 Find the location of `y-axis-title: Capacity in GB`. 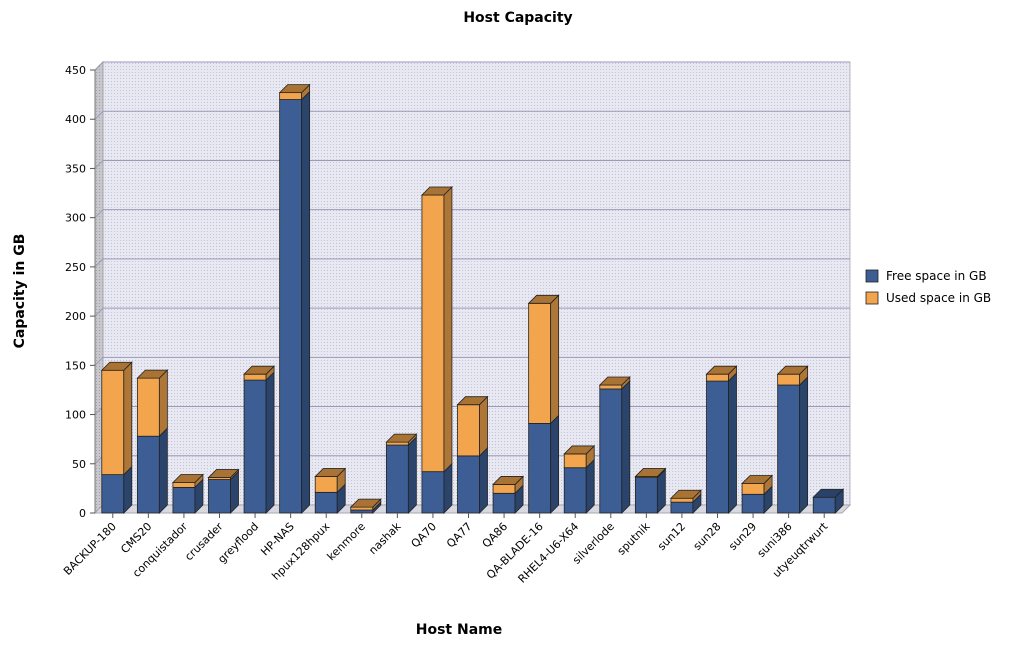

y-axis-title: Capacity in GB is located at coordinates (20, 291).